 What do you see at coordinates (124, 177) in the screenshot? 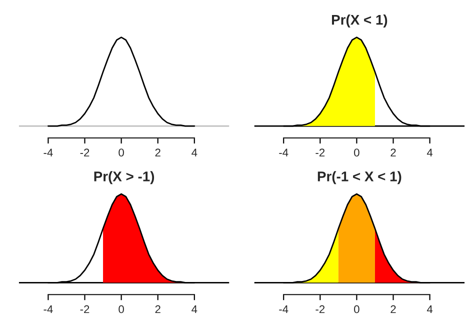
I see `chart-title: Pr(X > -1)` at bounding box center [124, 177].